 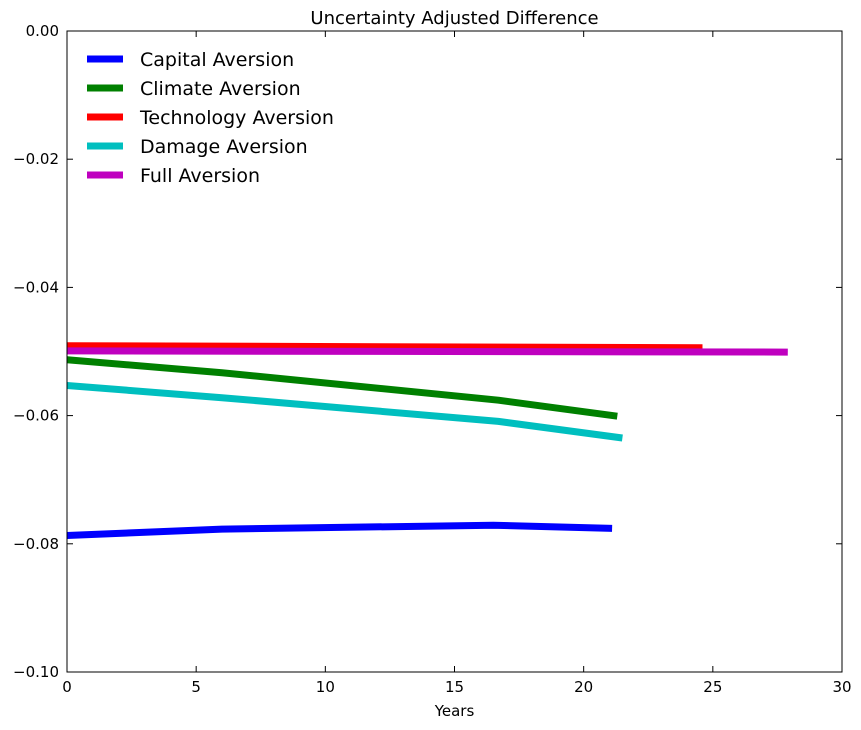 I want to click on series-line-climate-aversion, so click(x=342, y=388).